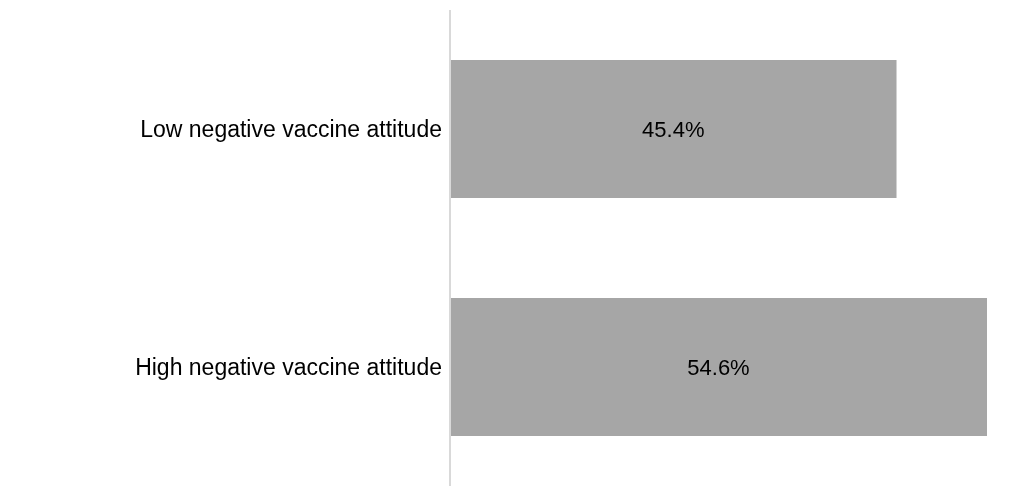 Image resolution: width=1011 pixels, height=488 pixels. What do you see at coordinates (673, 129) in the screenshot?
I see `data-label: 45.4%` at bounding box center [673, 129].